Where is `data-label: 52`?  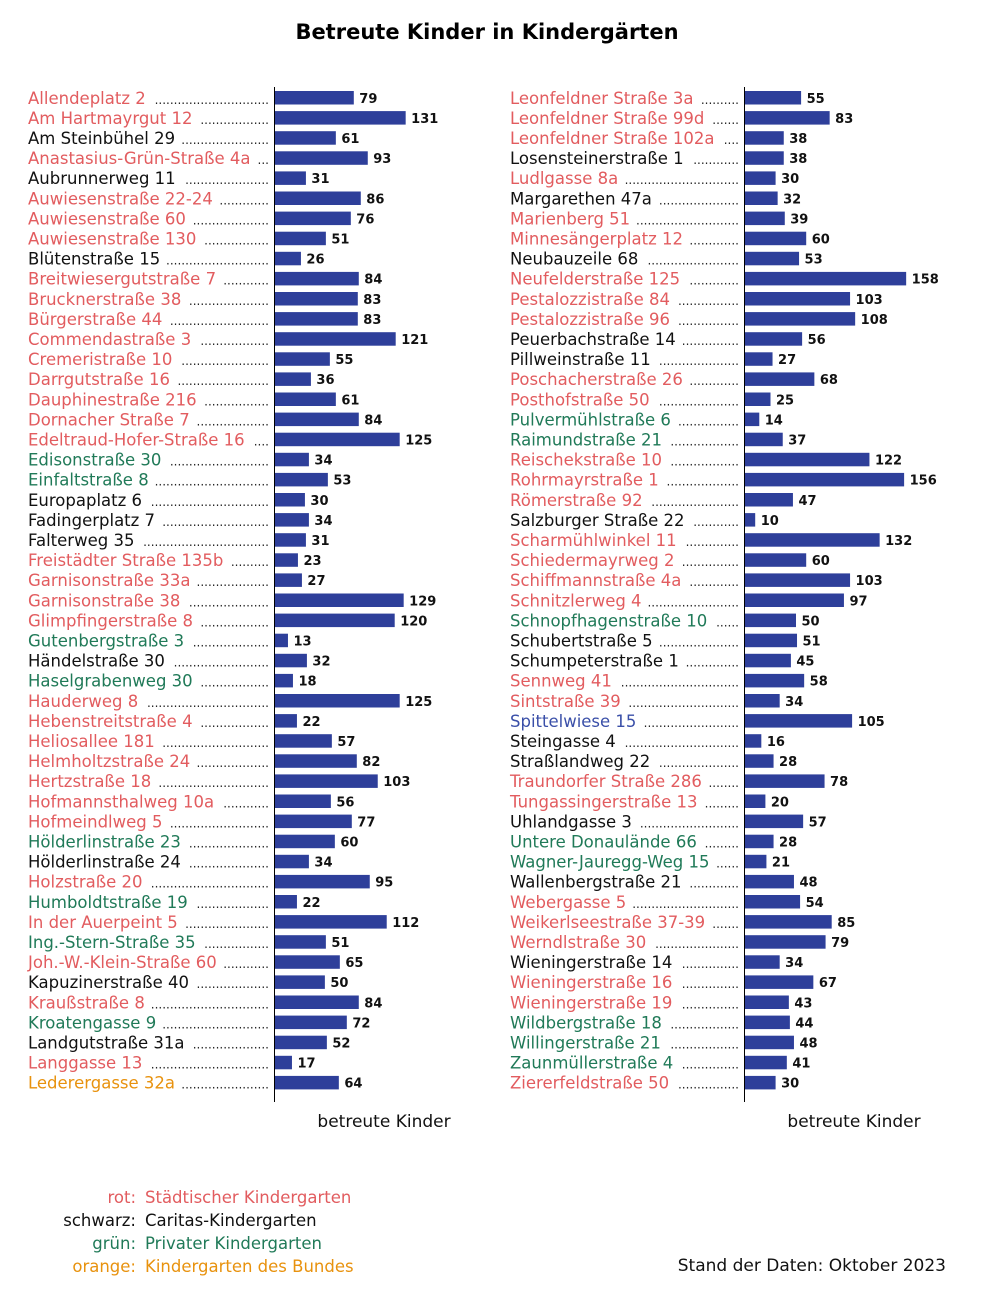 data-label: 52 is located at coordinates (341, 1043).